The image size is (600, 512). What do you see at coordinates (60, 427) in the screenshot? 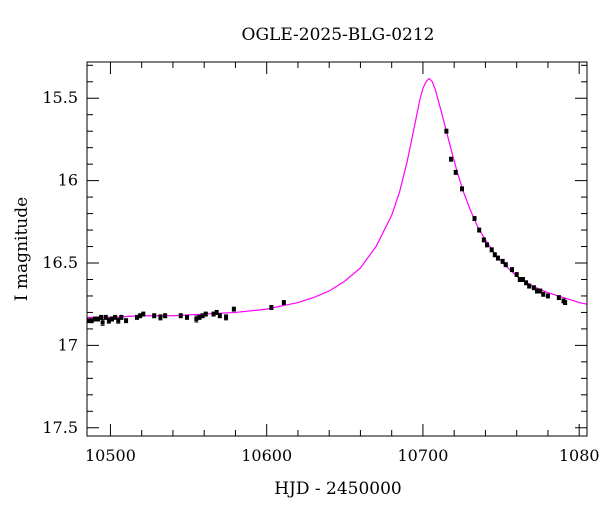
I see `y-tick-label: 17.5` at bounding box center [60, 427].